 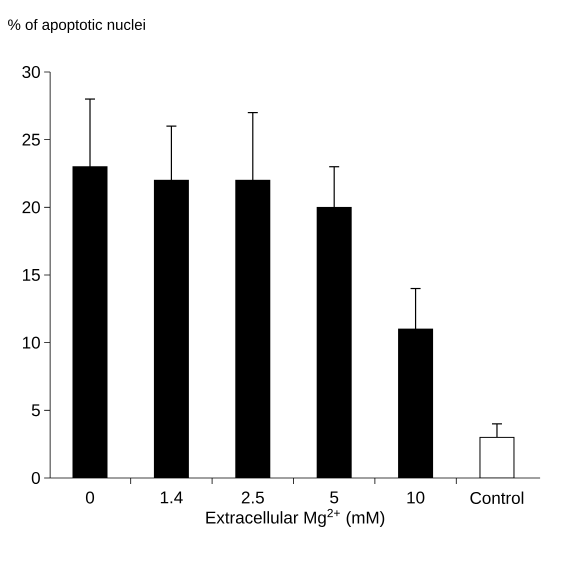 What do you see at coordinates (31, 207) in the screenshot?
I see `y-tick-label: 20` at bounding box center [31, 207].